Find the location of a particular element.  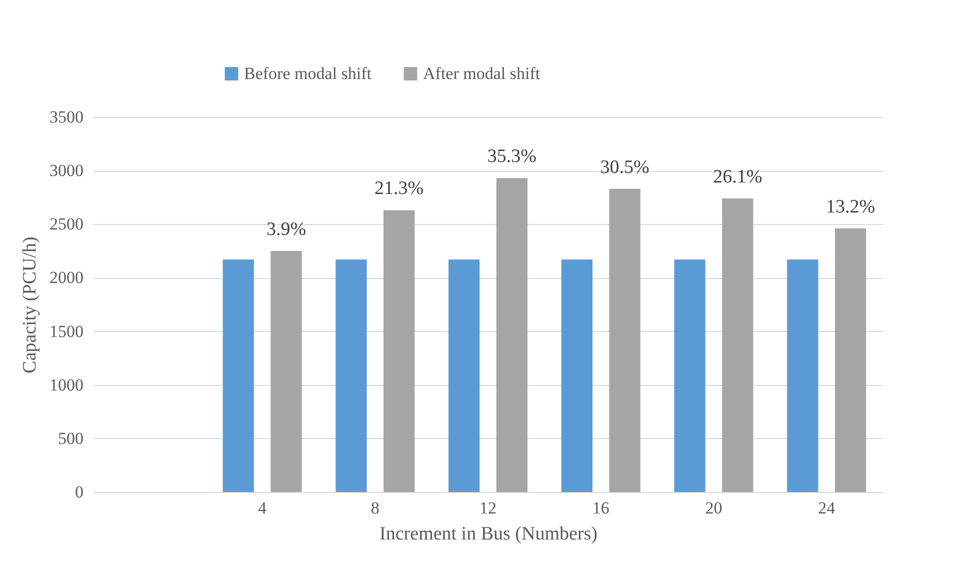

y-axis-title: Capacity (PCU/h) is located at coordinates (30, 305).